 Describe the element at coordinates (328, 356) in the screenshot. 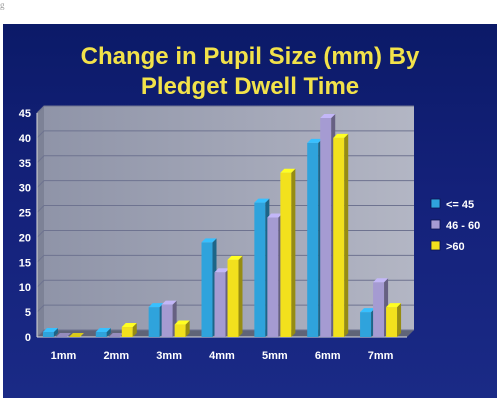

I see `x-tick-label: 6mm` at that location.